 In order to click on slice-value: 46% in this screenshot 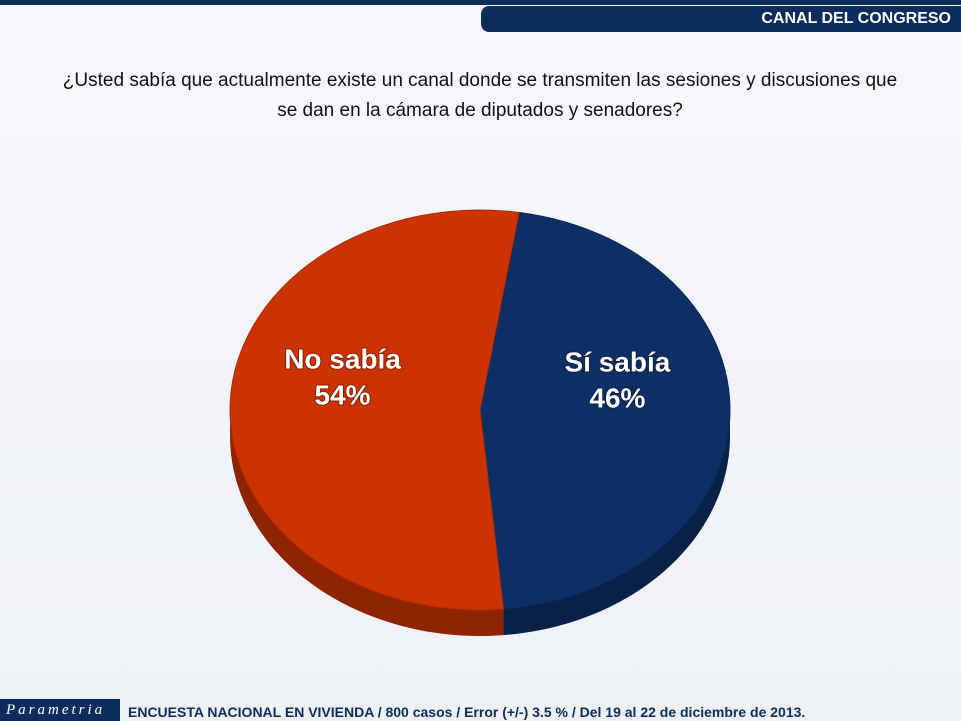, I will do `click(617, 397)`.